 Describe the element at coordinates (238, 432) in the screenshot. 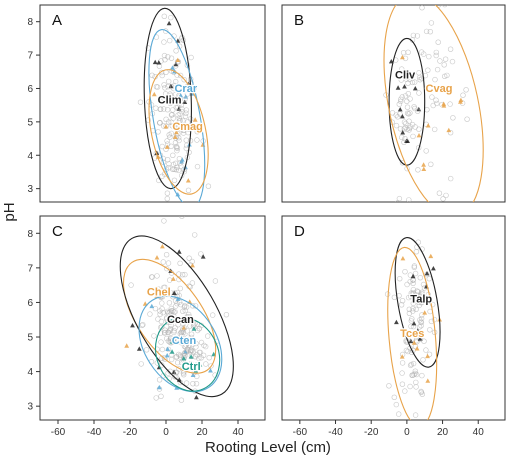

I see `x-tick-label: 40` at that location.